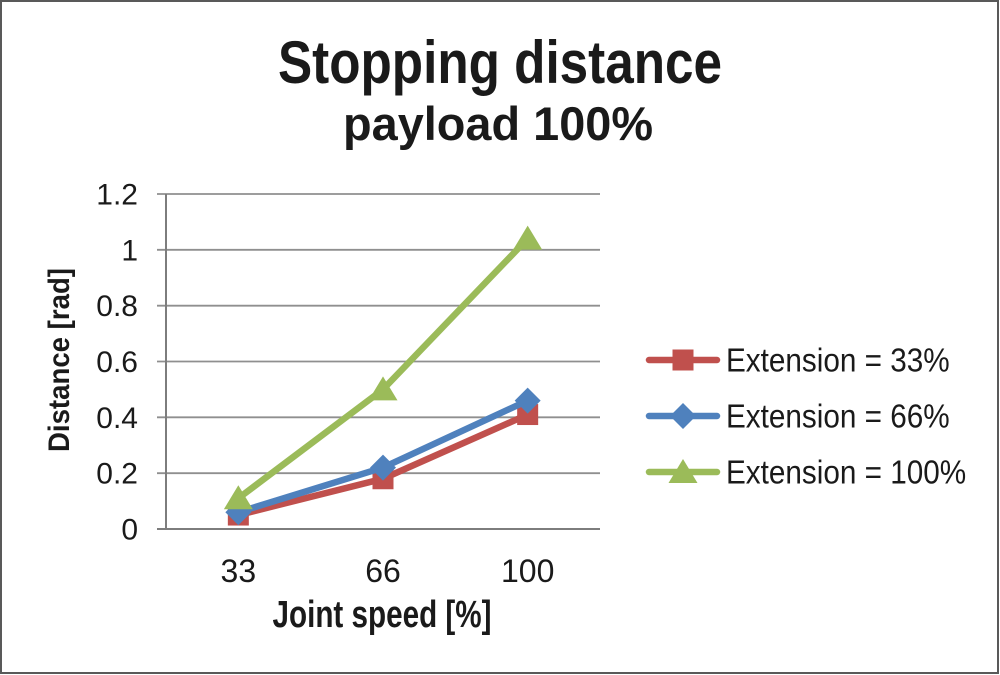  I want to click on chart-title: Stopping distance, so click(500, 62).